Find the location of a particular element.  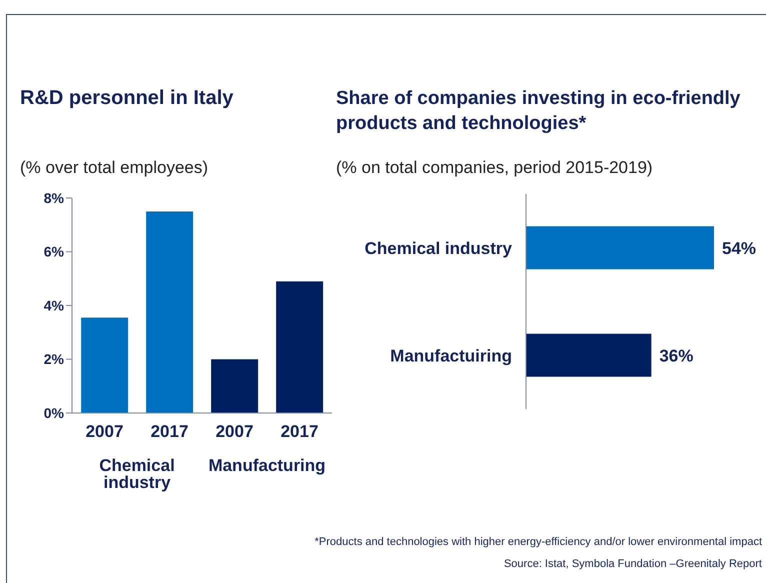

chart-subtitle: (% on total companies, period 2015-2019) is located at coordinates (495, 168).